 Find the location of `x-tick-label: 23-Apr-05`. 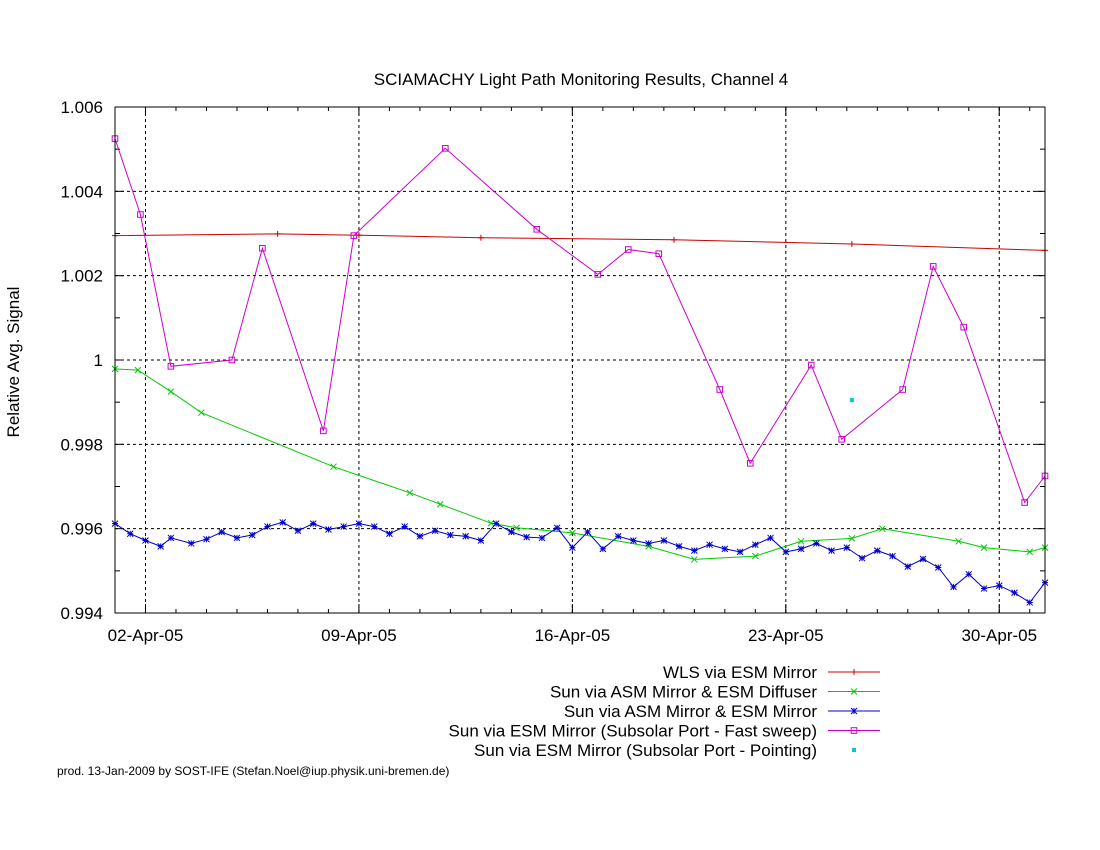

x-tick-label: 23-Apr-05 is located at coordinates (786, 635).